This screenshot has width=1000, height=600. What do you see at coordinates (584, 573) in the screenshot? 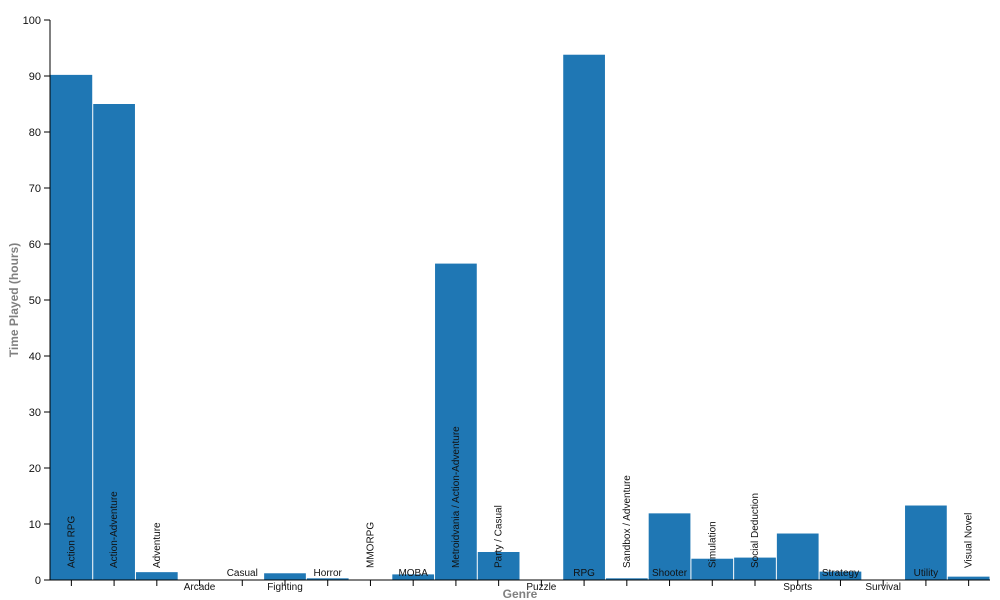
I see `bar-label: RPG` at bounding box center [584, 573].